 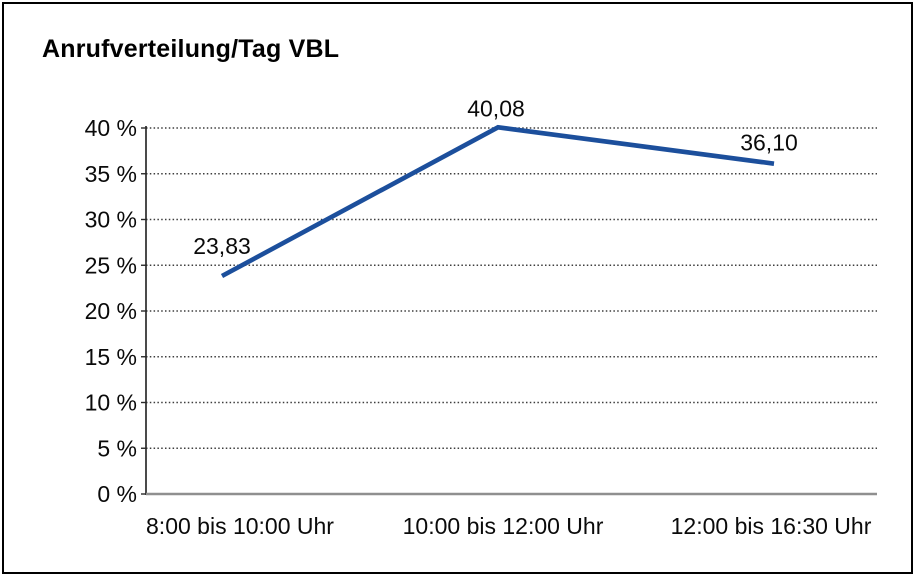 I want to click on y-tick-label: 30 %, so click(x=111, y=220).